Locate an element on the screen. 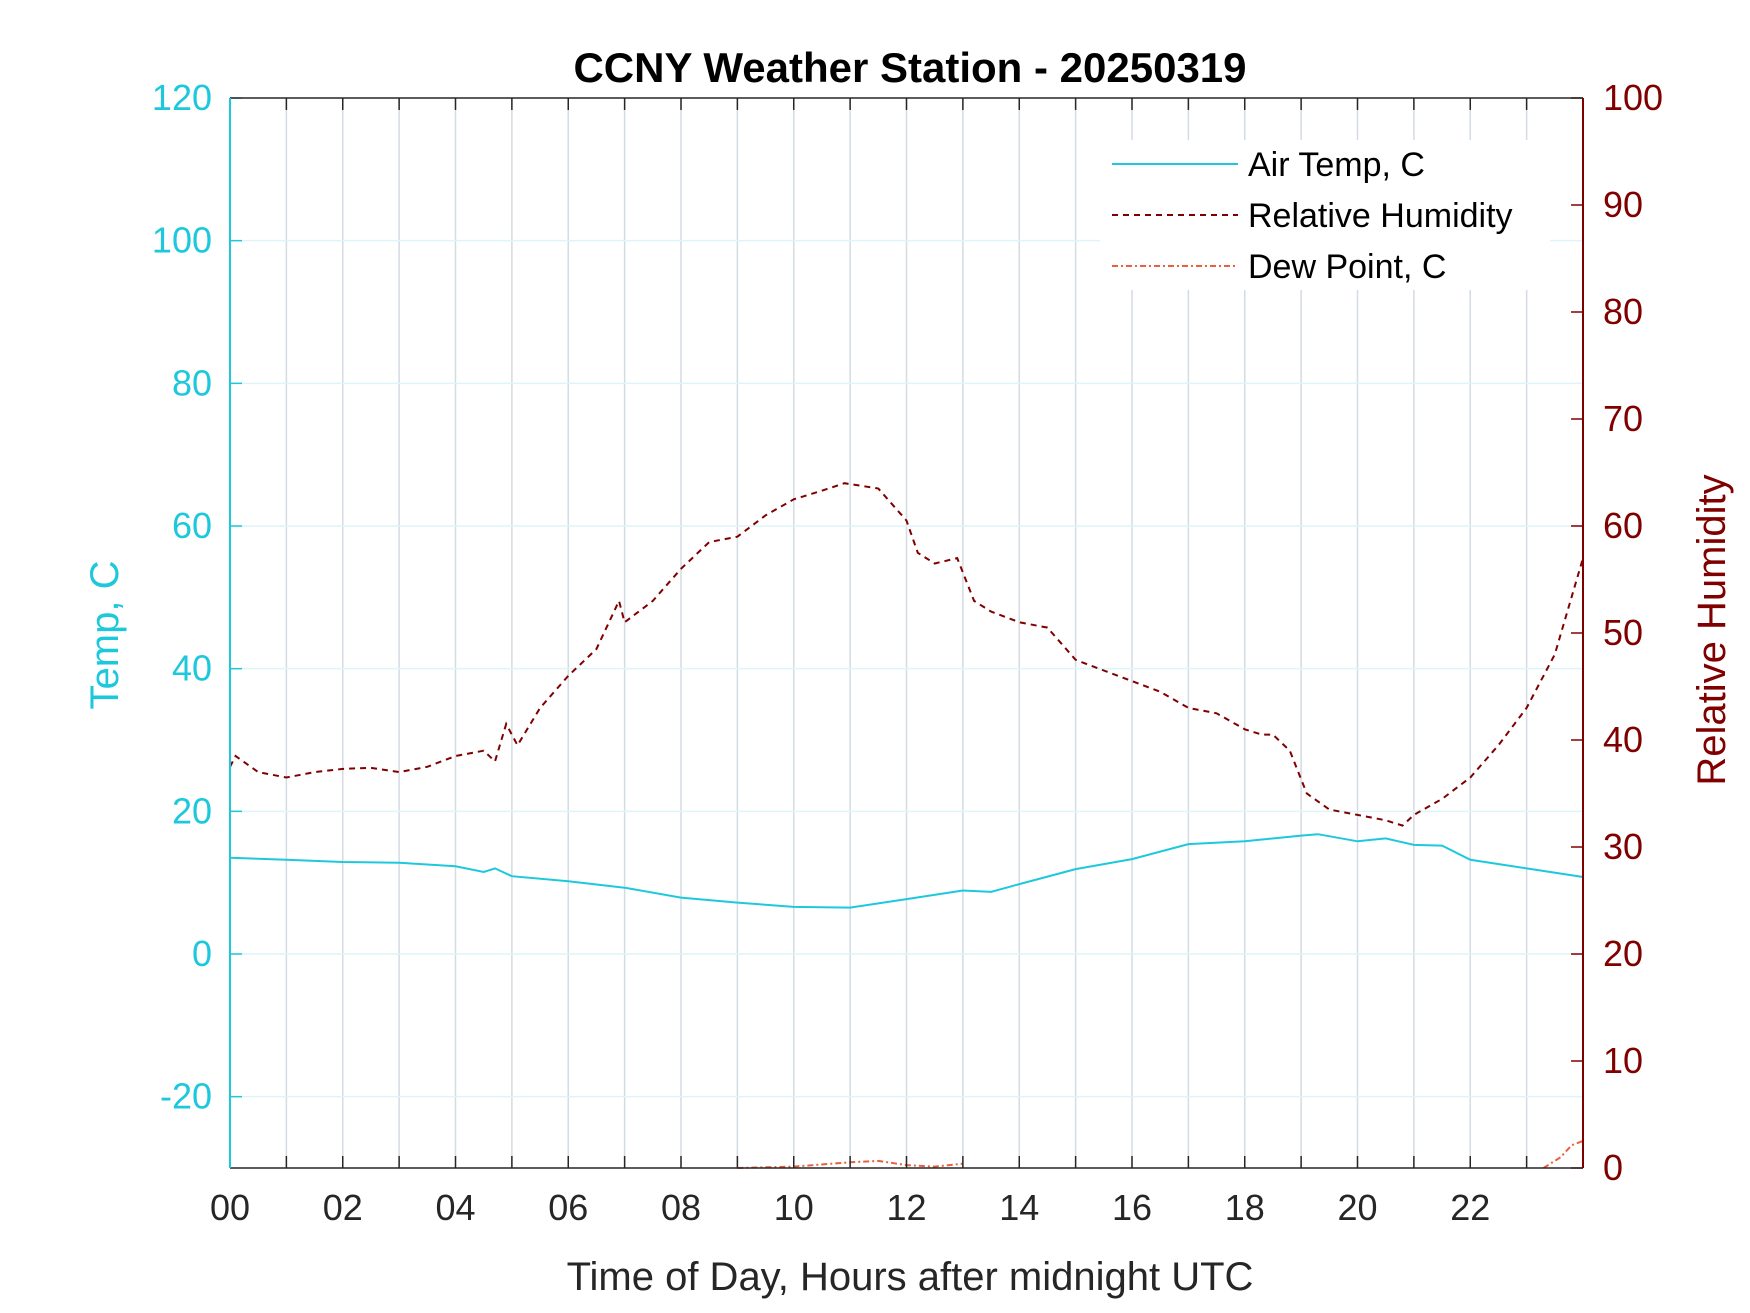 This screenshot has width=1750, height=1313. y-left-tick-label: 100 is located at coordinates (182, 240).